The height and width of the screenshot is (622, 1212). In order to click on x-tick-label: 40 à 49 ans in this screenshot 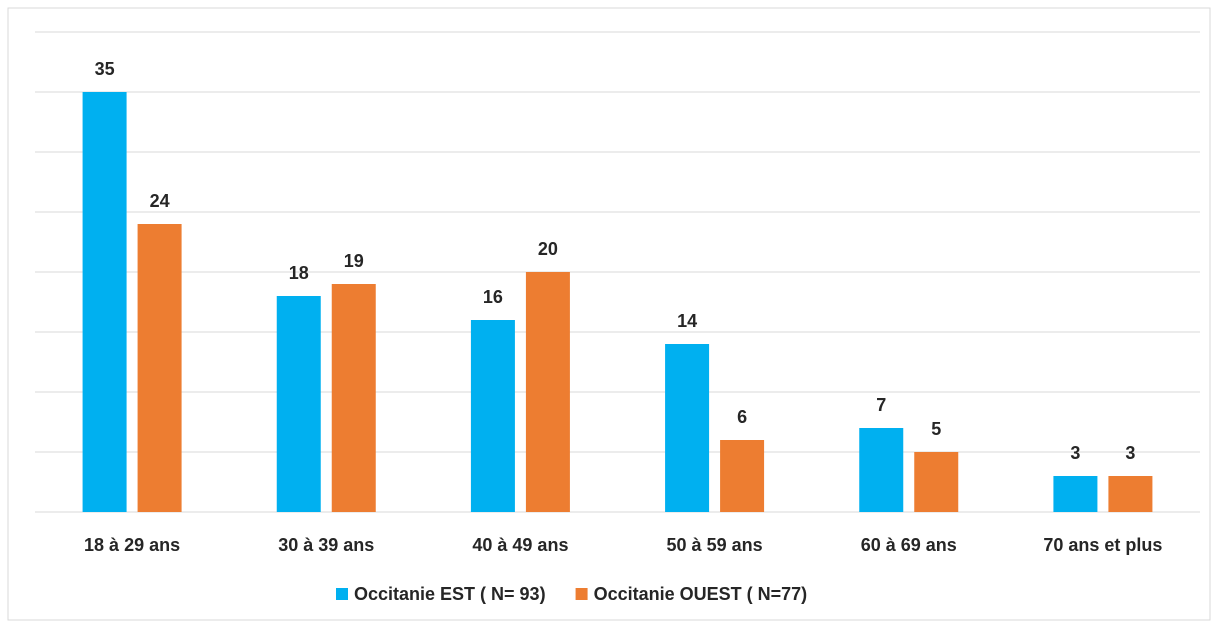, I will do `click(520, 545)`.